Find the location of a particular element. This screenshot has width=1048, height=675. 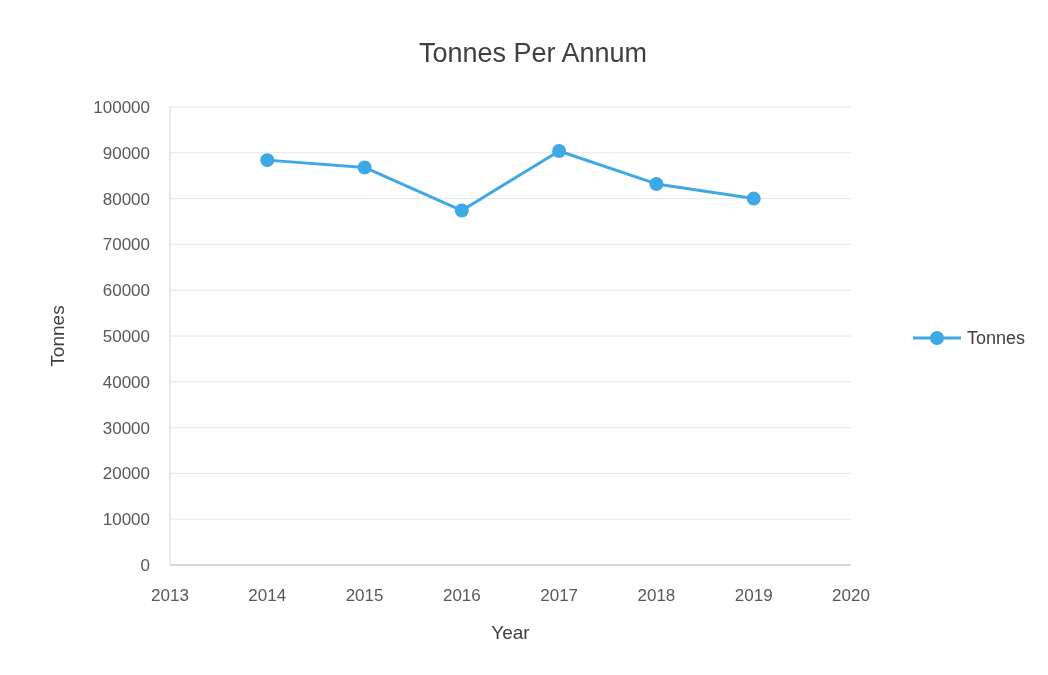

y-tick-label: 20000 is located at coordinates (126, 474).